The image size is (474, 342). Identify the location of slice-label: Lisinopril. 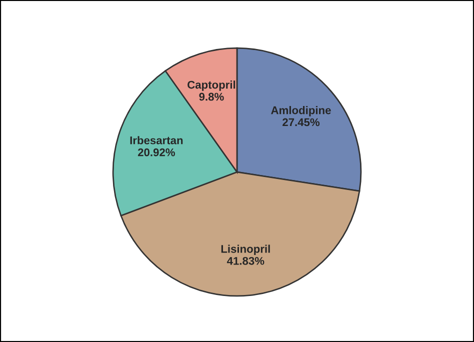
(245, 250).